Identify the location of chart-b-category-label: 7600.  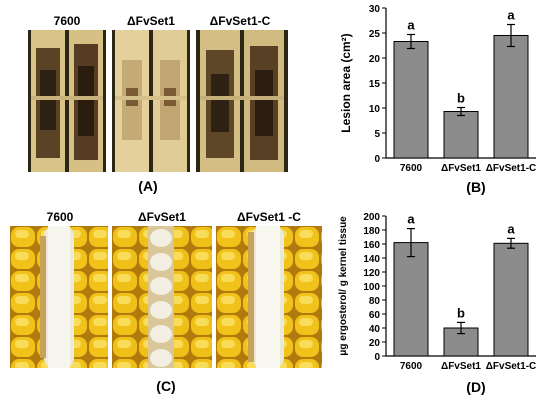
(411, 168).